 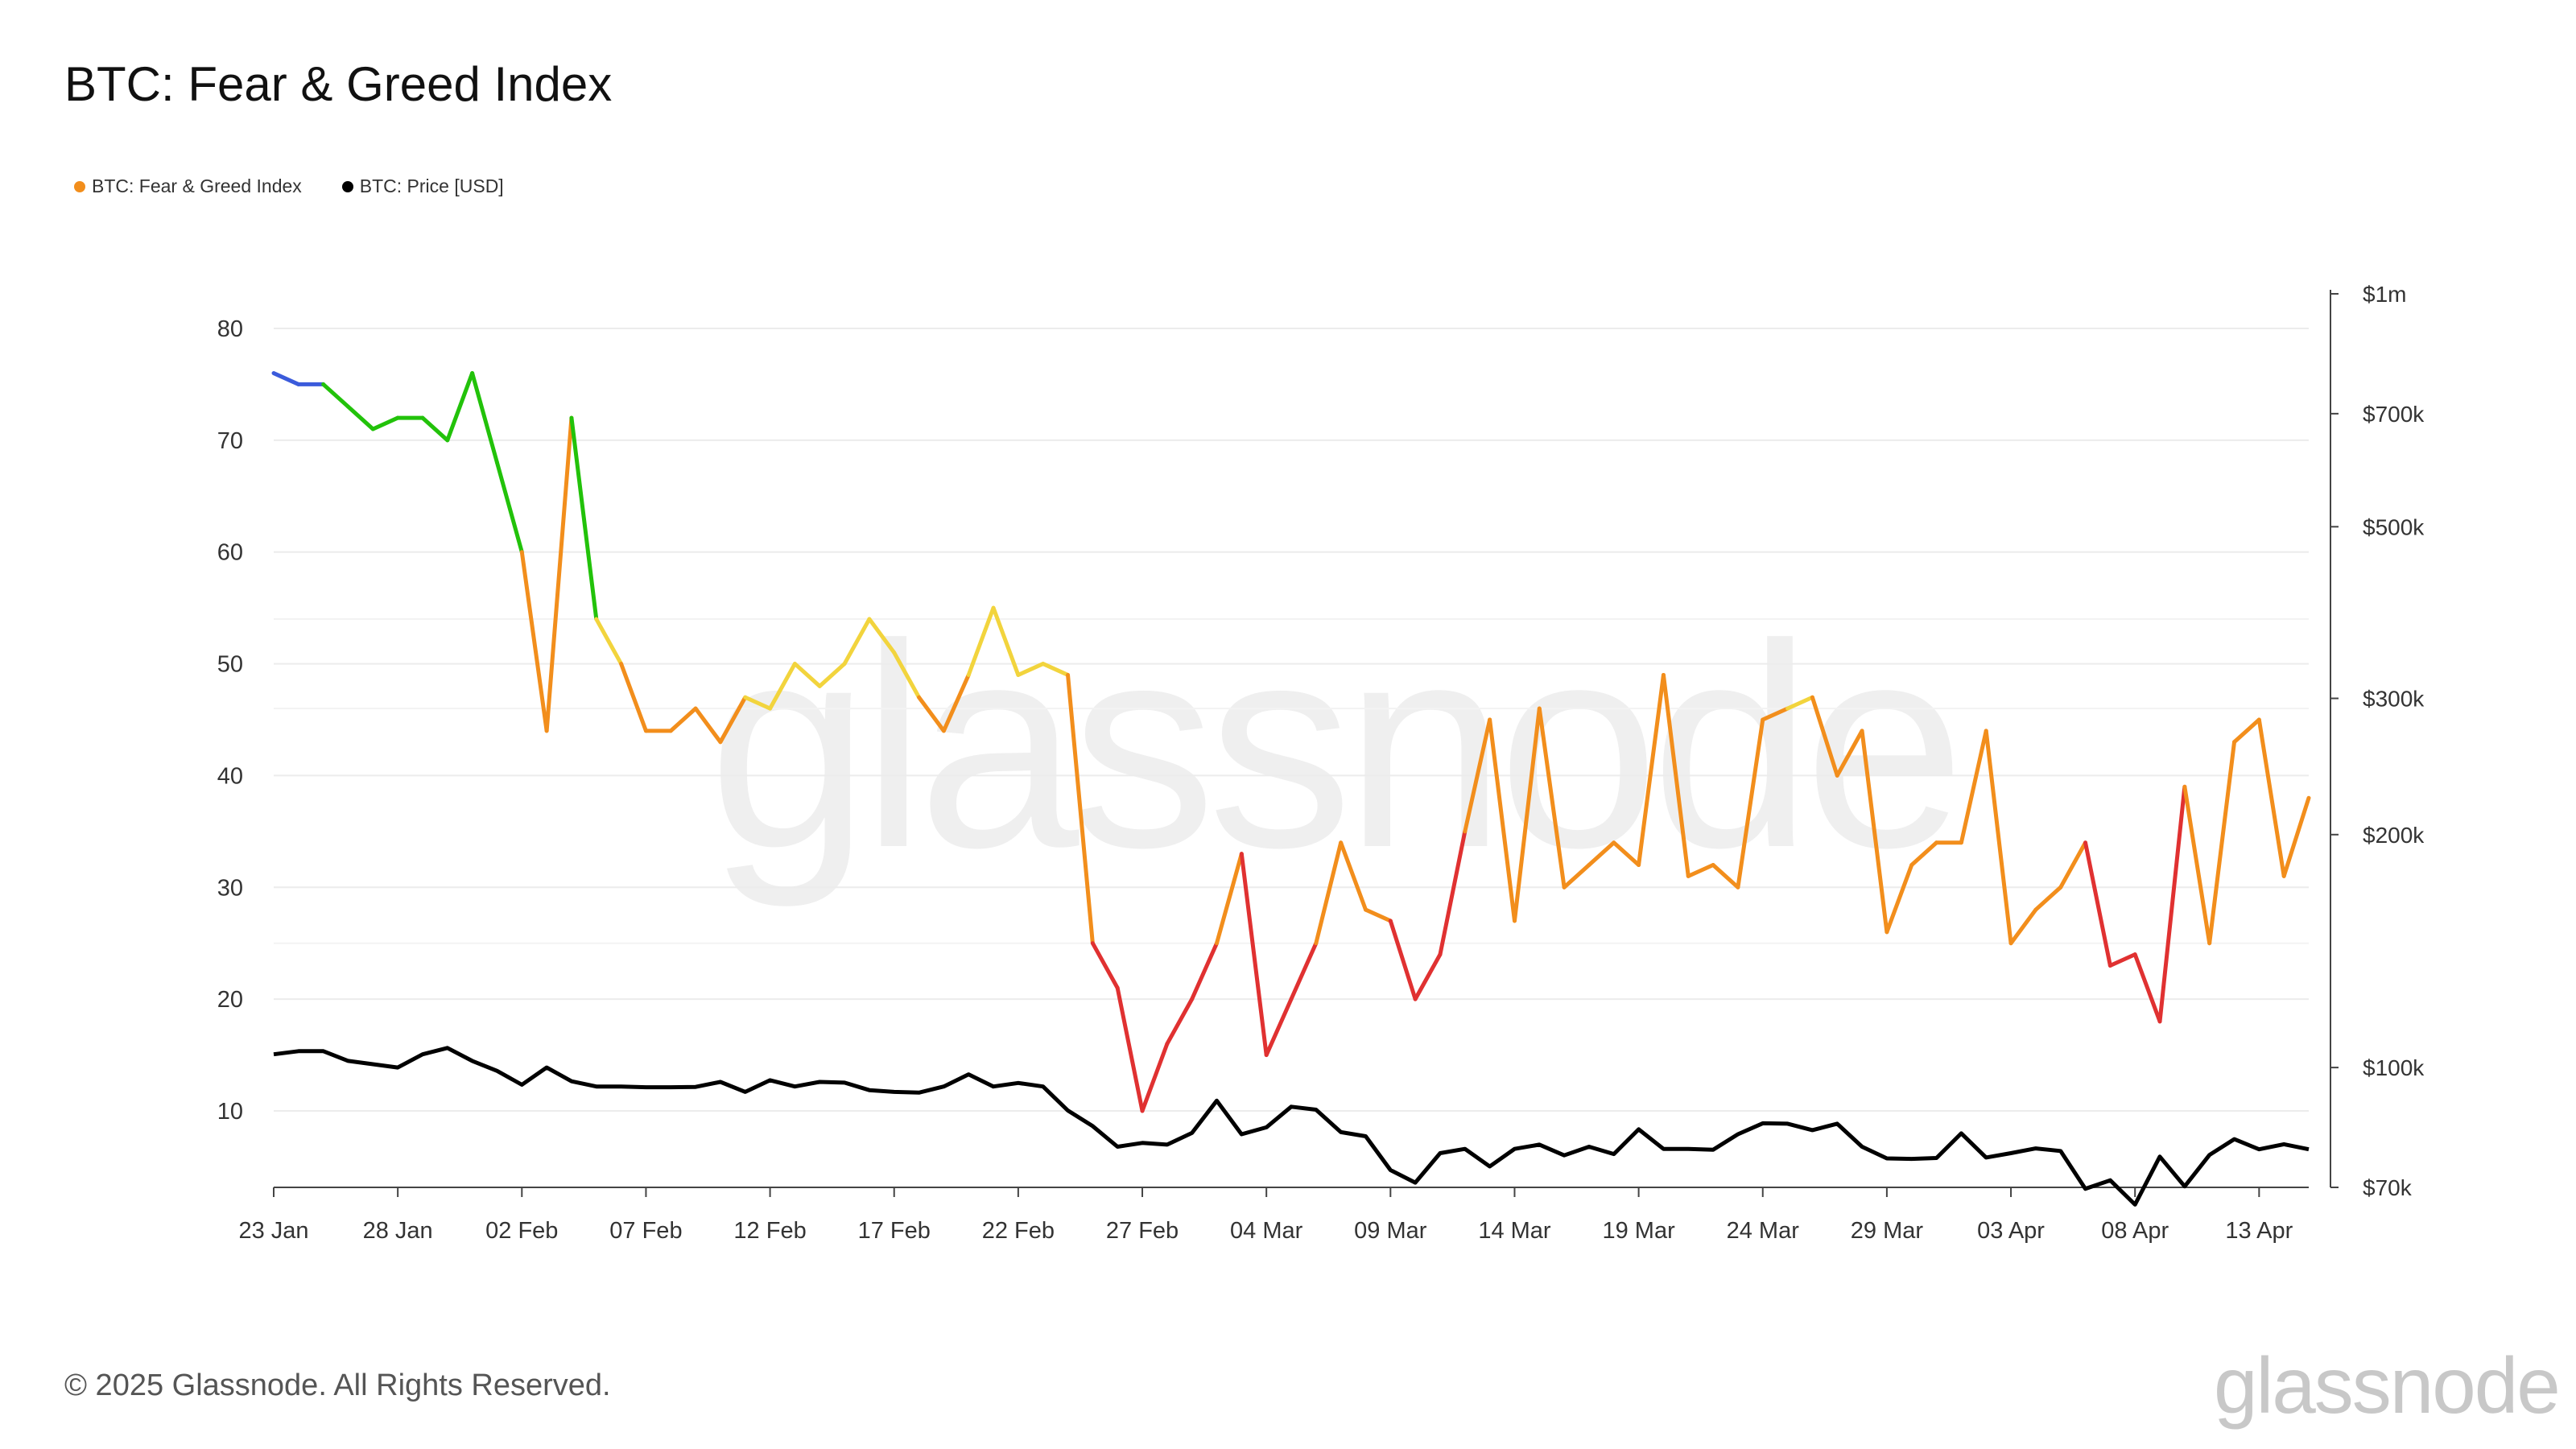 I want to click on legend-label: BTC: Fear & Greed Index, so click(x=197, y=185).